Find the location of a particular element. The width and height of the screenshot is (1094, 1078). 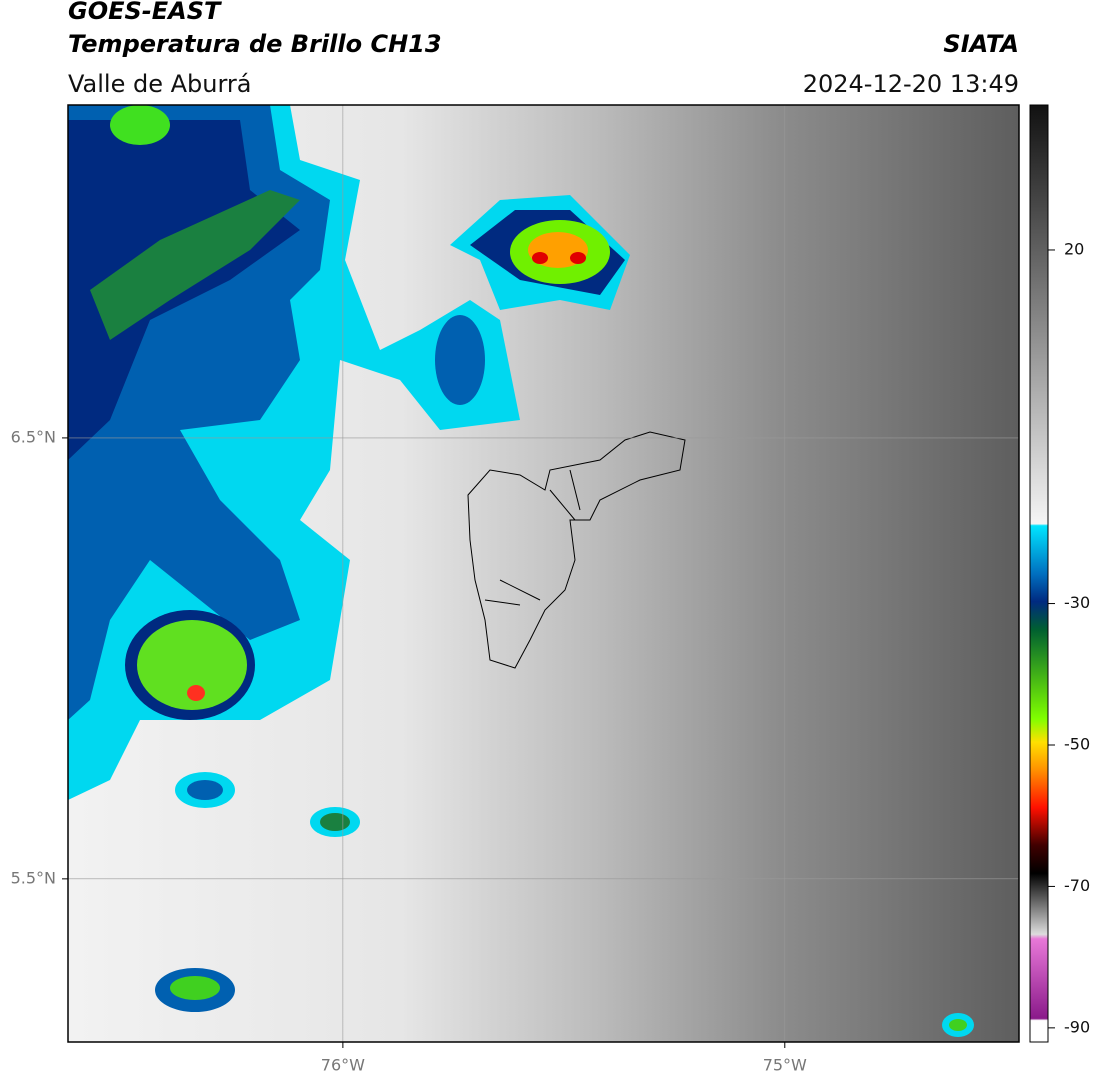

source: SIATA is located at coordinates (981, 44).